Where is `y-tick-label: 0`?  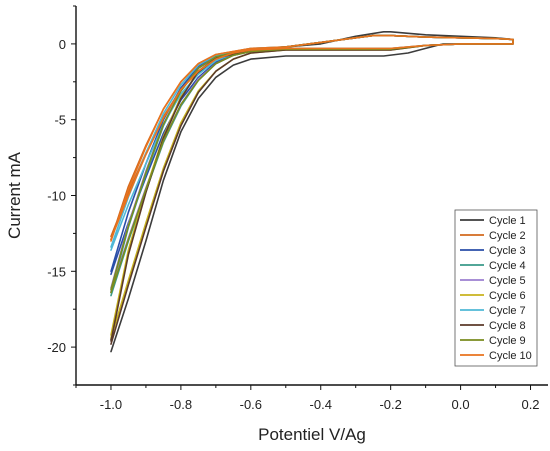 y-tick-label: 0 is located at coordinates (62, 44).